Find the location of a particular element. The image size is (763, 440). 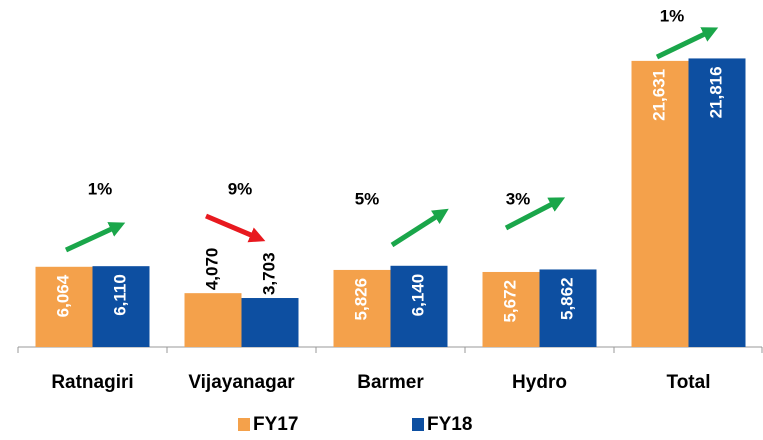

x-tick-label: Ratnagiri is located at coordinates (92, 382).